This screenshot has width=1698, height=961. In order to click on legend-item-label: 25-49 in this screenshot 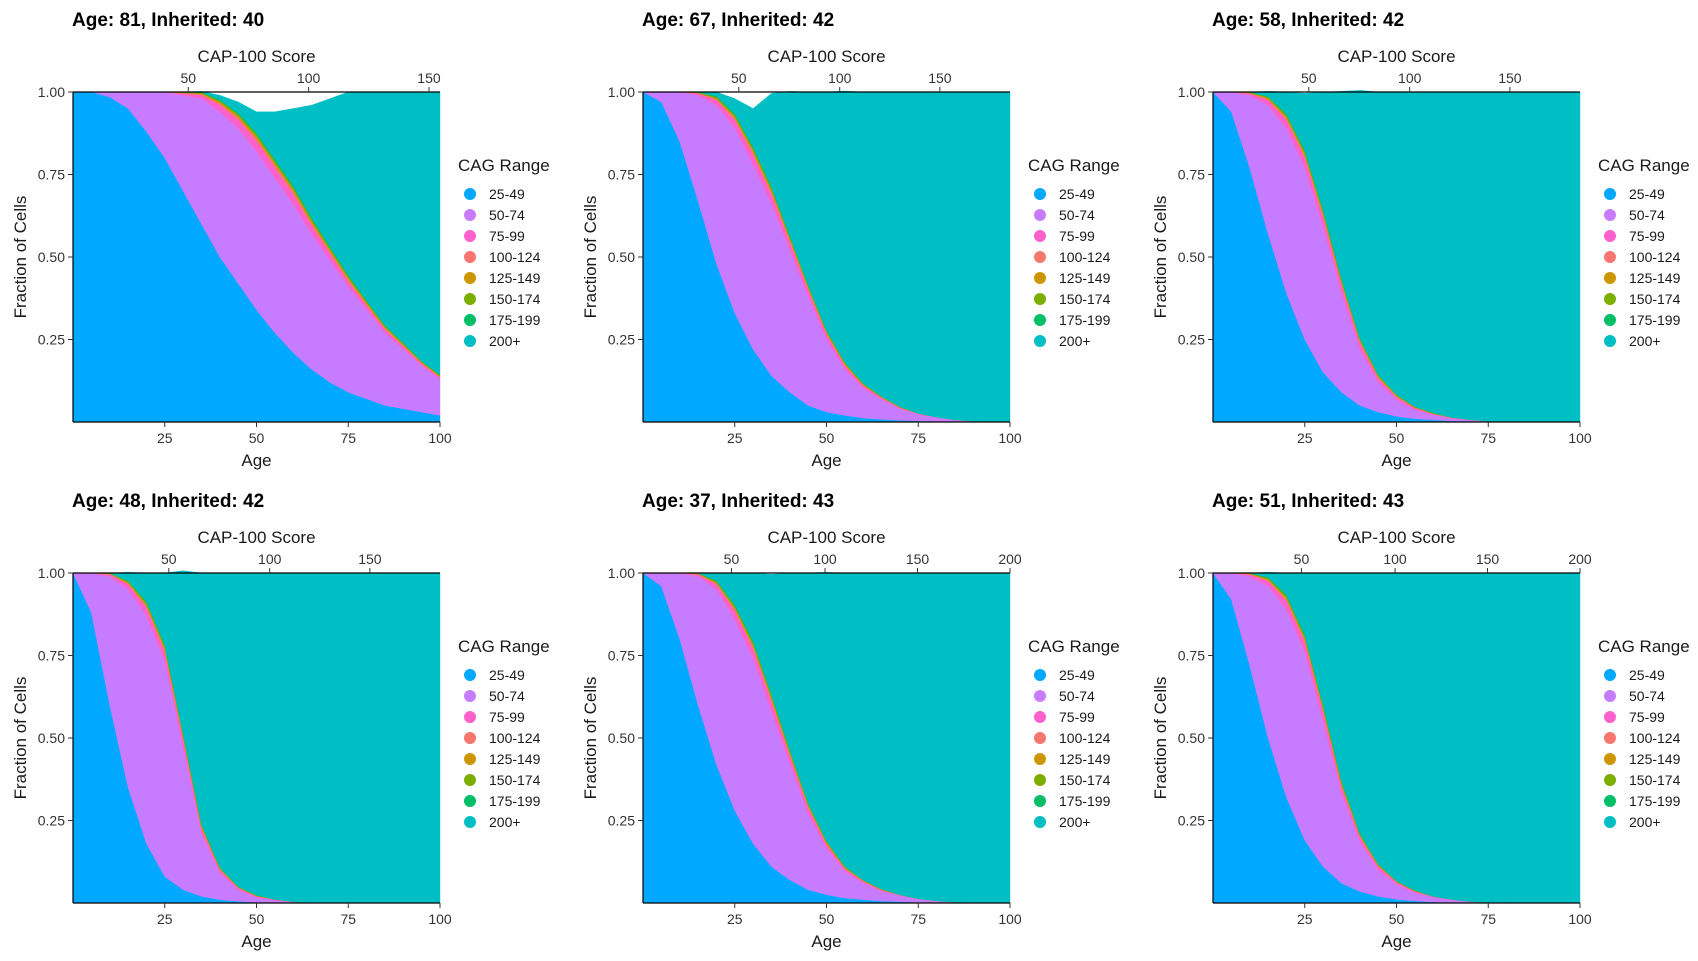, I will do `click(507, 675)`.